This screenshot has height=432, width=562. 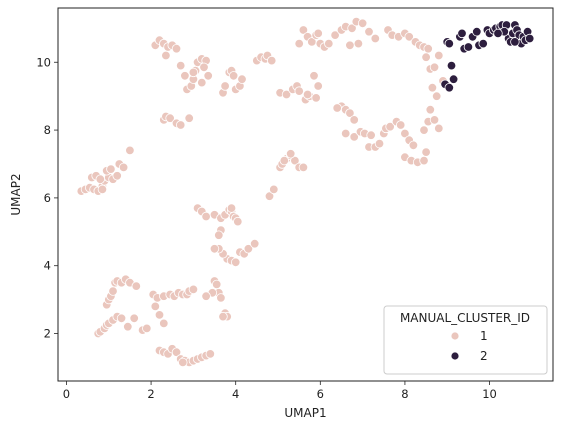 I want to click on x-tick-label: 6, so click(x=320, y=394).